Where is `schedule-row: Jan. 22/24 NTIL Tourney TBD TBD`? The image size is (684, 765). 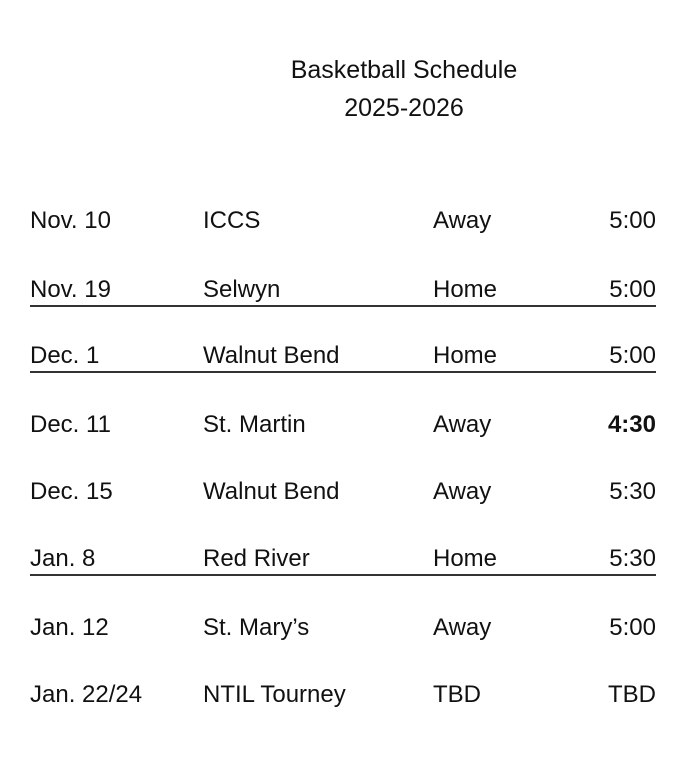 schedule-row: Jan. 22/24 NTIL Tourney TBD TBD is located at coordinates (343, 695).